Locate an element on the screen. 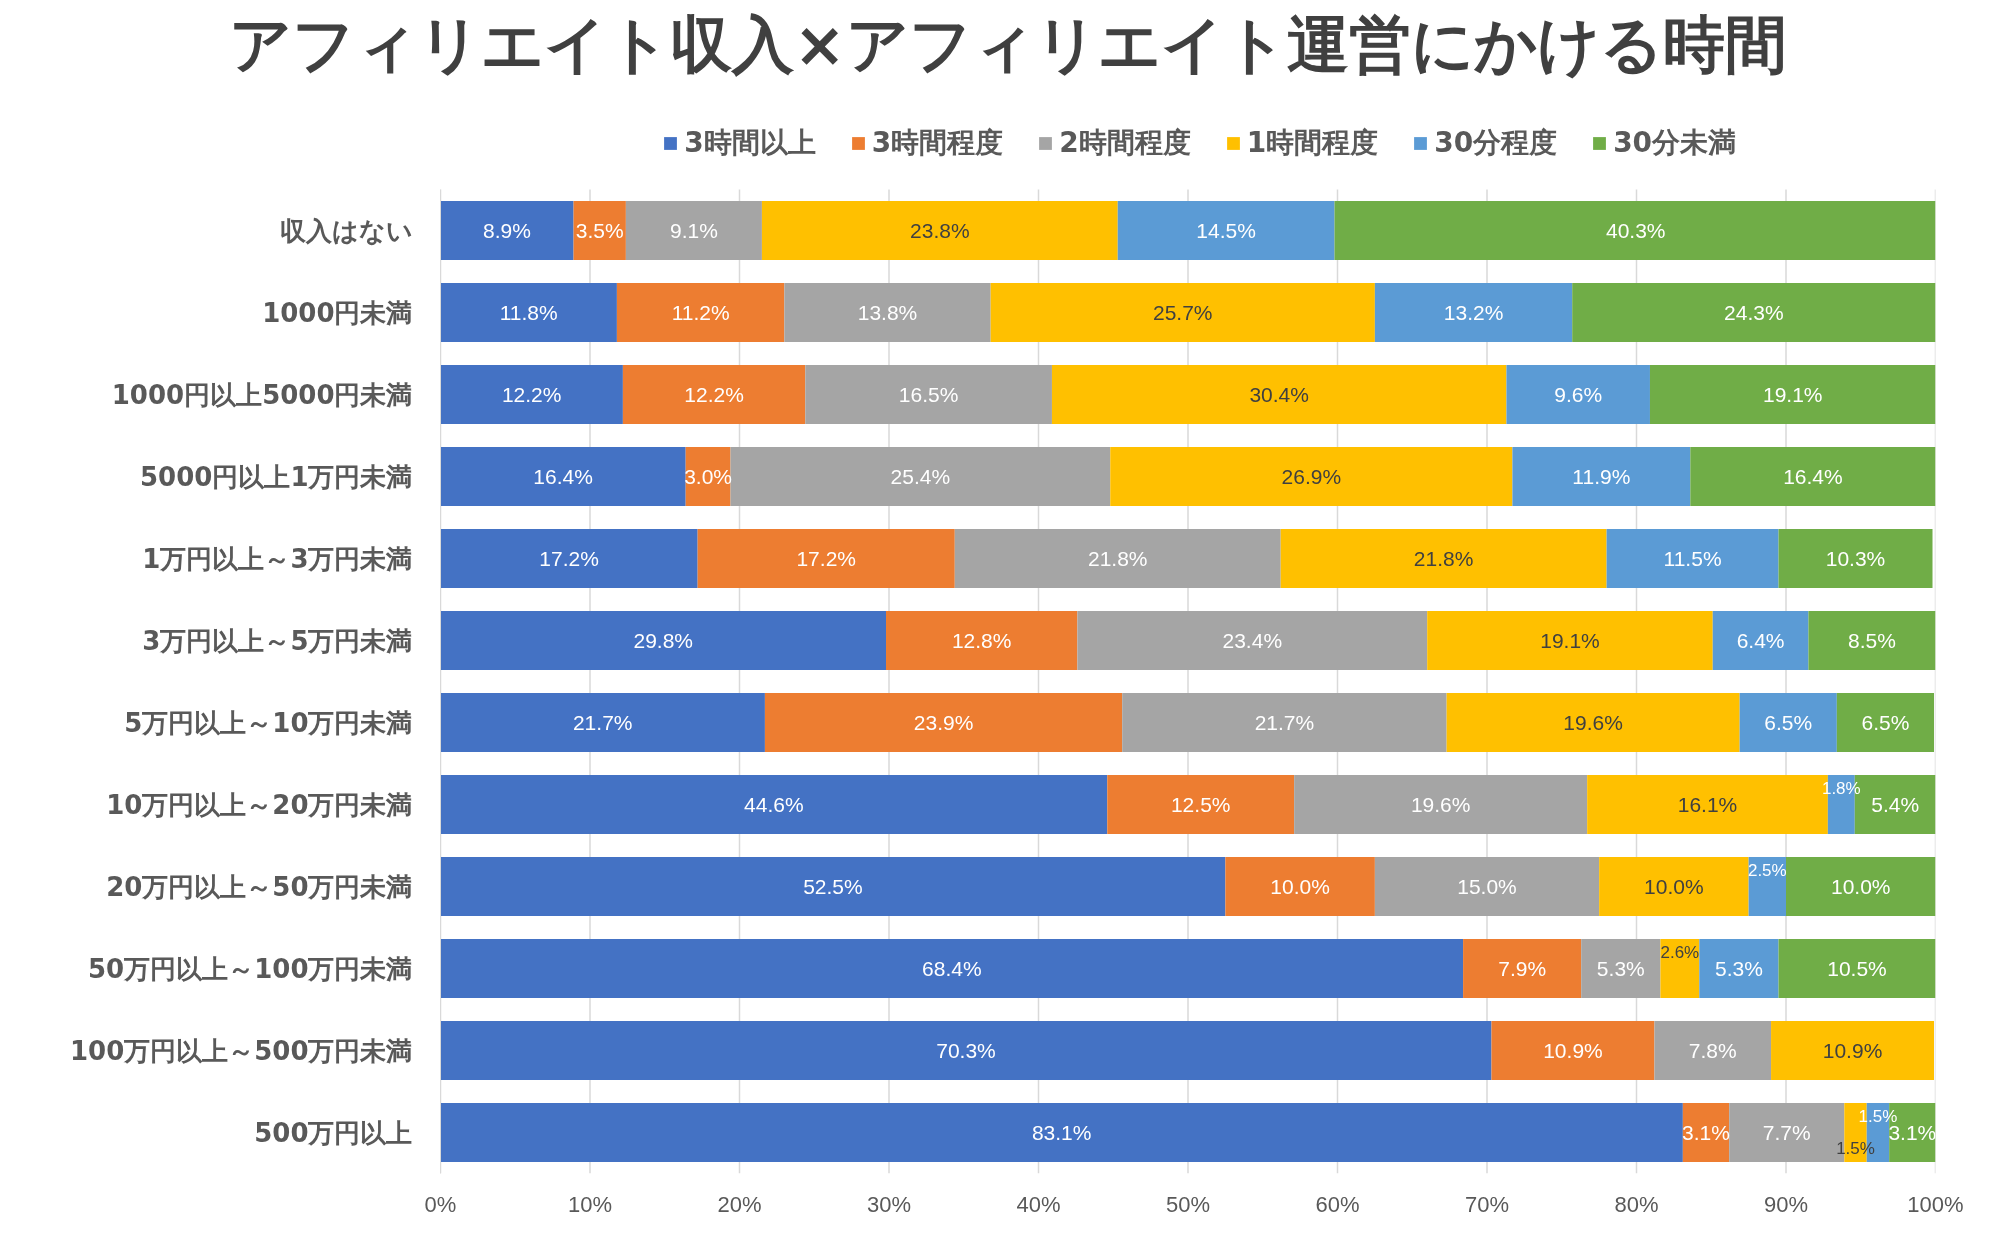 Image resolution: width=2000 pixels, height=1250 pixels. data-label: 83.1% is located at coordinates (1061, 1132).